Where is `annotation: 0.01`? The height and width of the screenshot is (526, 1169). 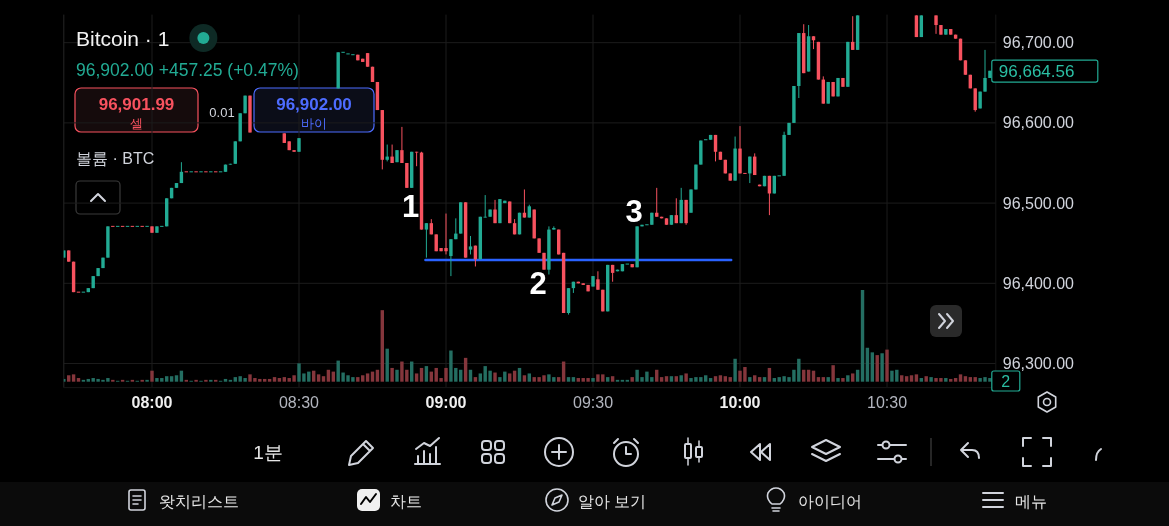
annotation: 0.01 is located at coordinates (222, 112).